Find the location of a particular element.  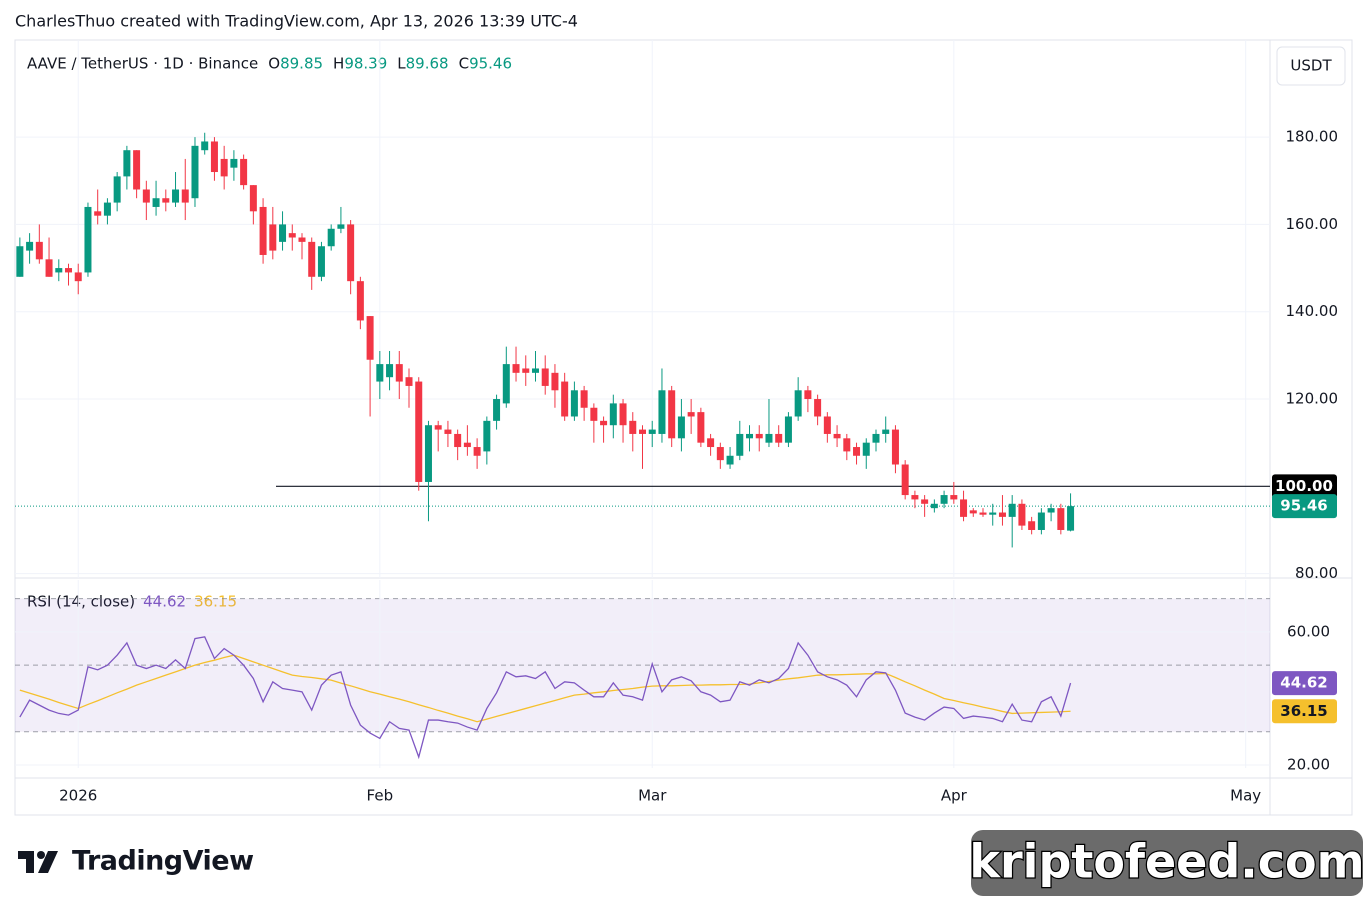

symbol-title: AAVE / TetherUS · 1D · Binance is located at coordinates (142, 64).